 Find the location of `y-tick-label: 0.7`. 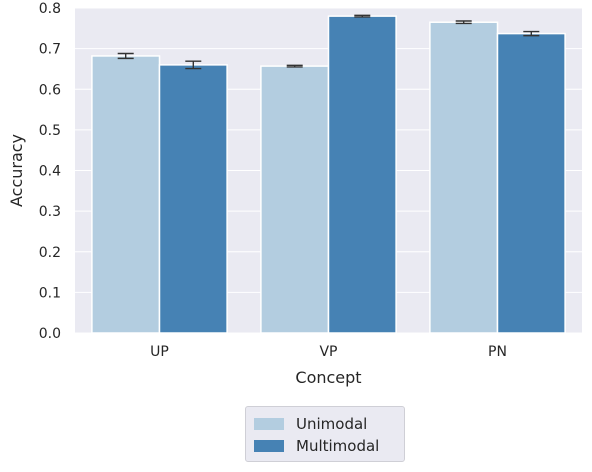

y-tick-label: 0.7 is located at coordinates (50, 50).